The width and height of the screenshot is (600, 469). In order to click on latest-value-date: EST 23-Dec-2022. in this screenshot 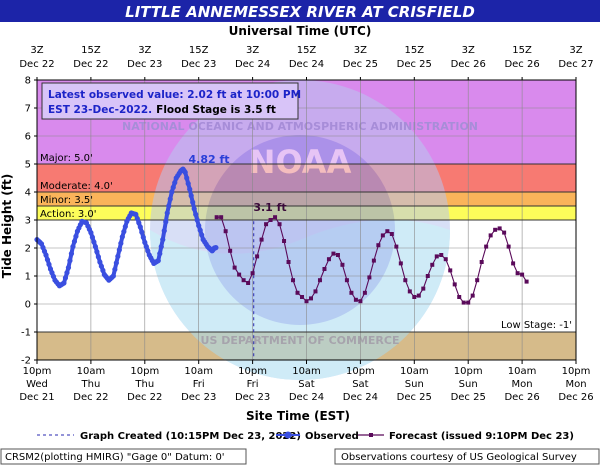, I will do `click(100, 110)`.